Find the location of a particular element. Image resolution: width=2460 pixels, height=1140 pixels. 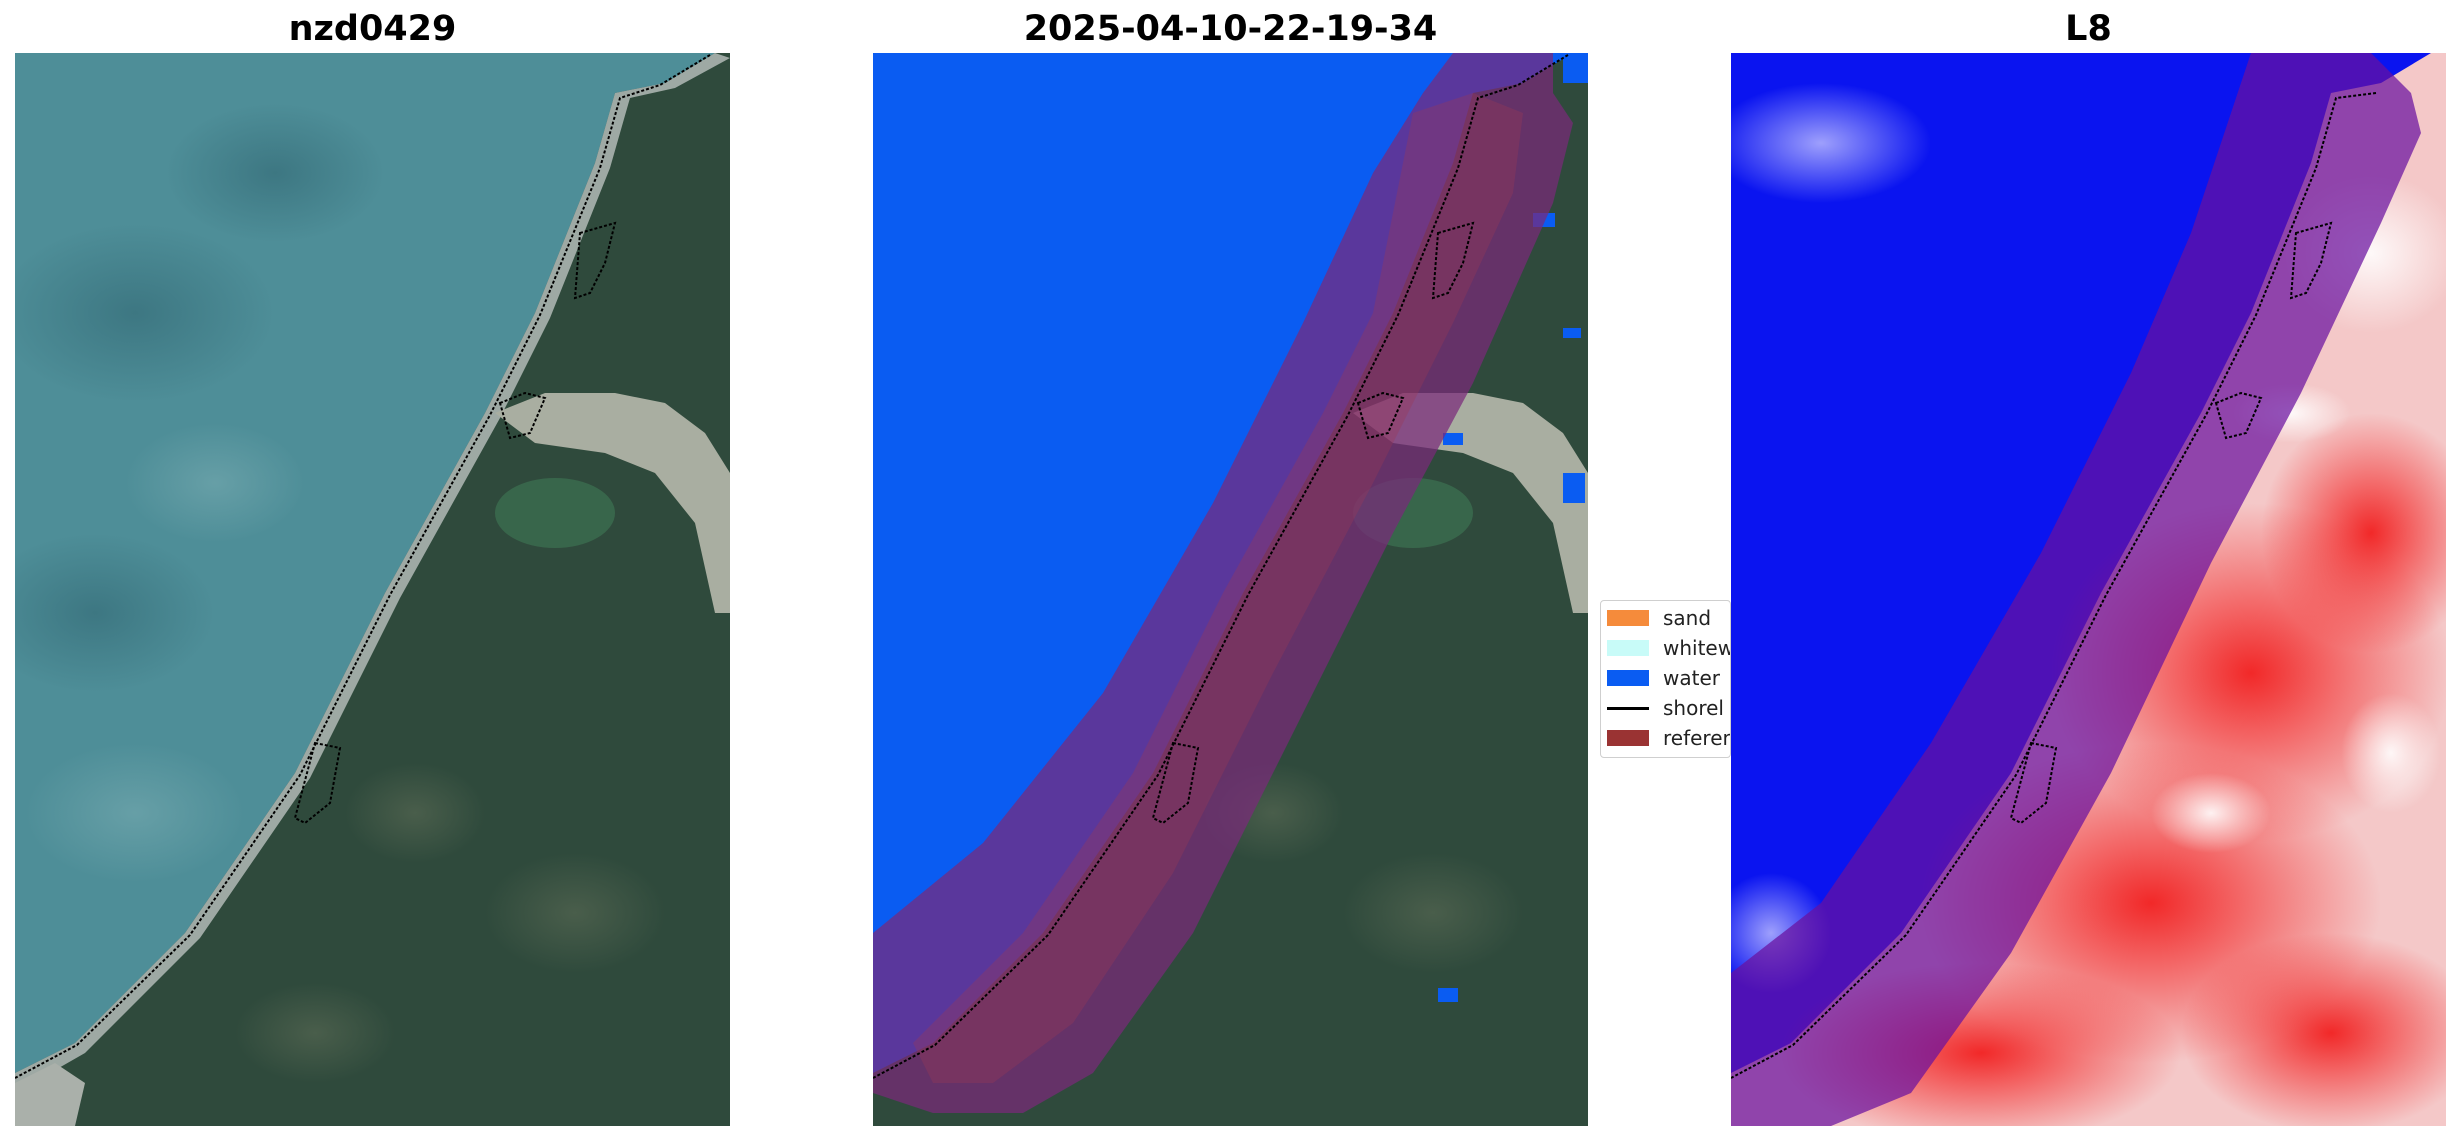

legend-label-shoreline: shorel is located at coordinates (1693, 708).